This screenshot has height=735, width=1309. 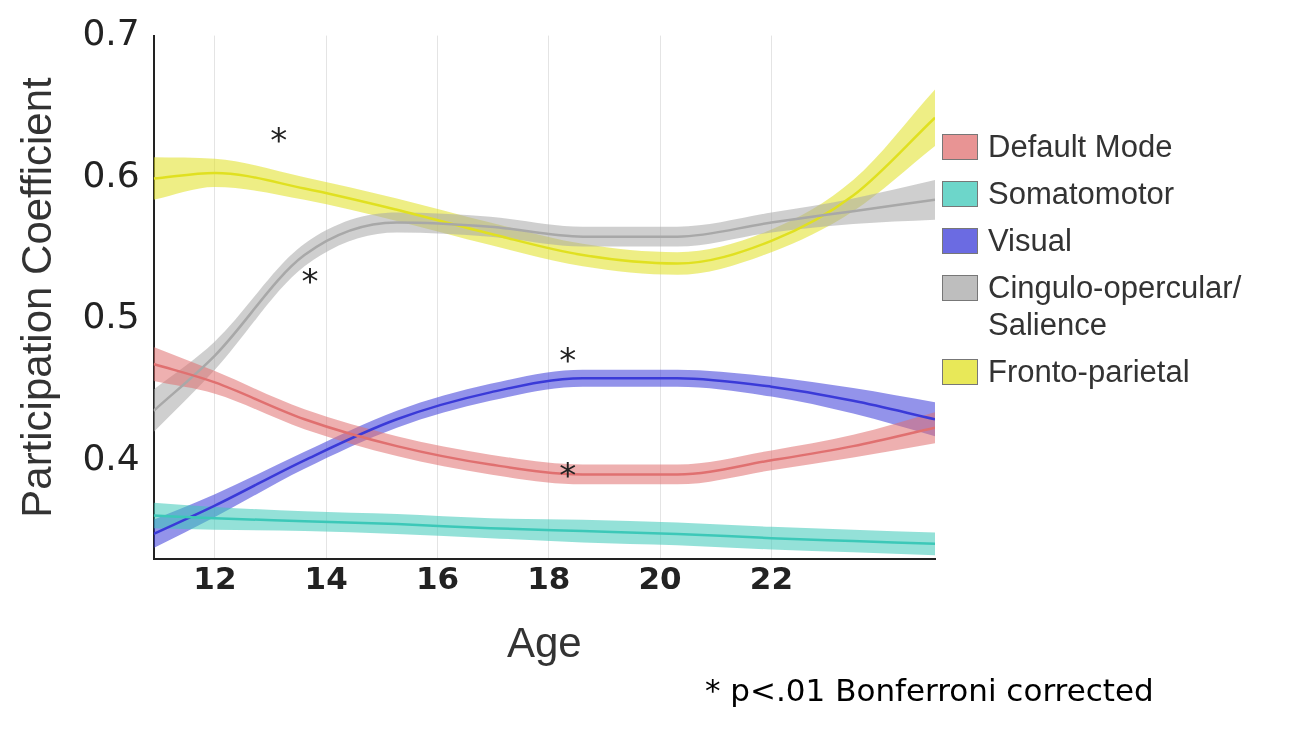 I want to click on legend-label: Default Mode, so click(x=1081, y=146).